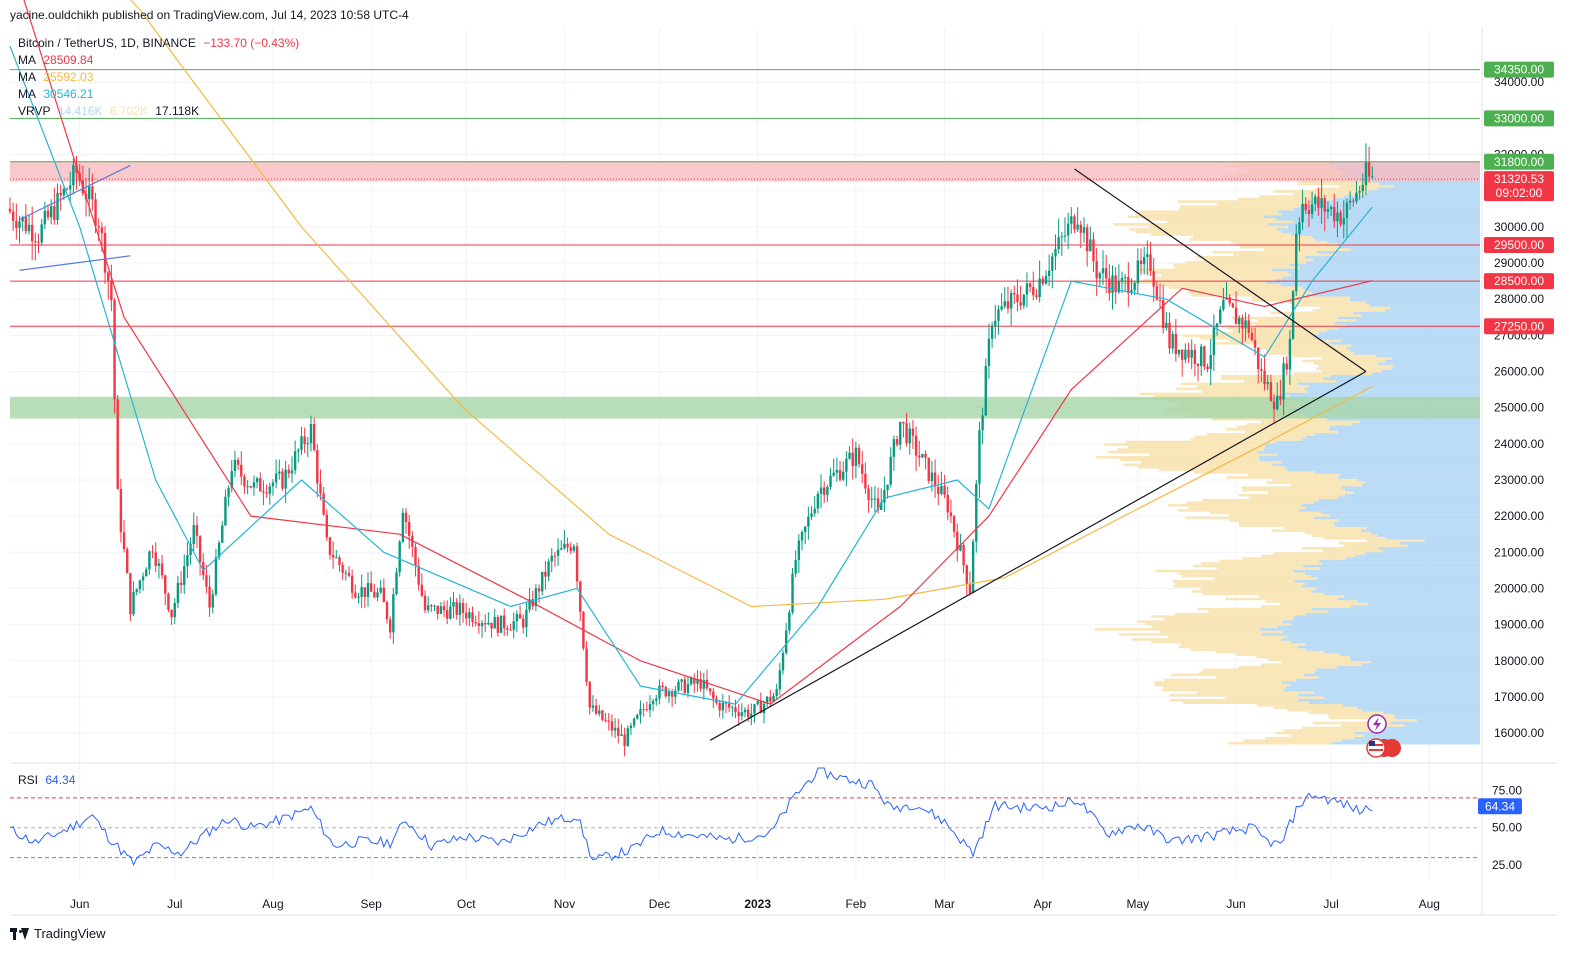 This screenshot has height=954, width=1572. I want to click on symbol-name: Bitcoin / TetherUS, 1D, BINANCE, so click(107, 43).